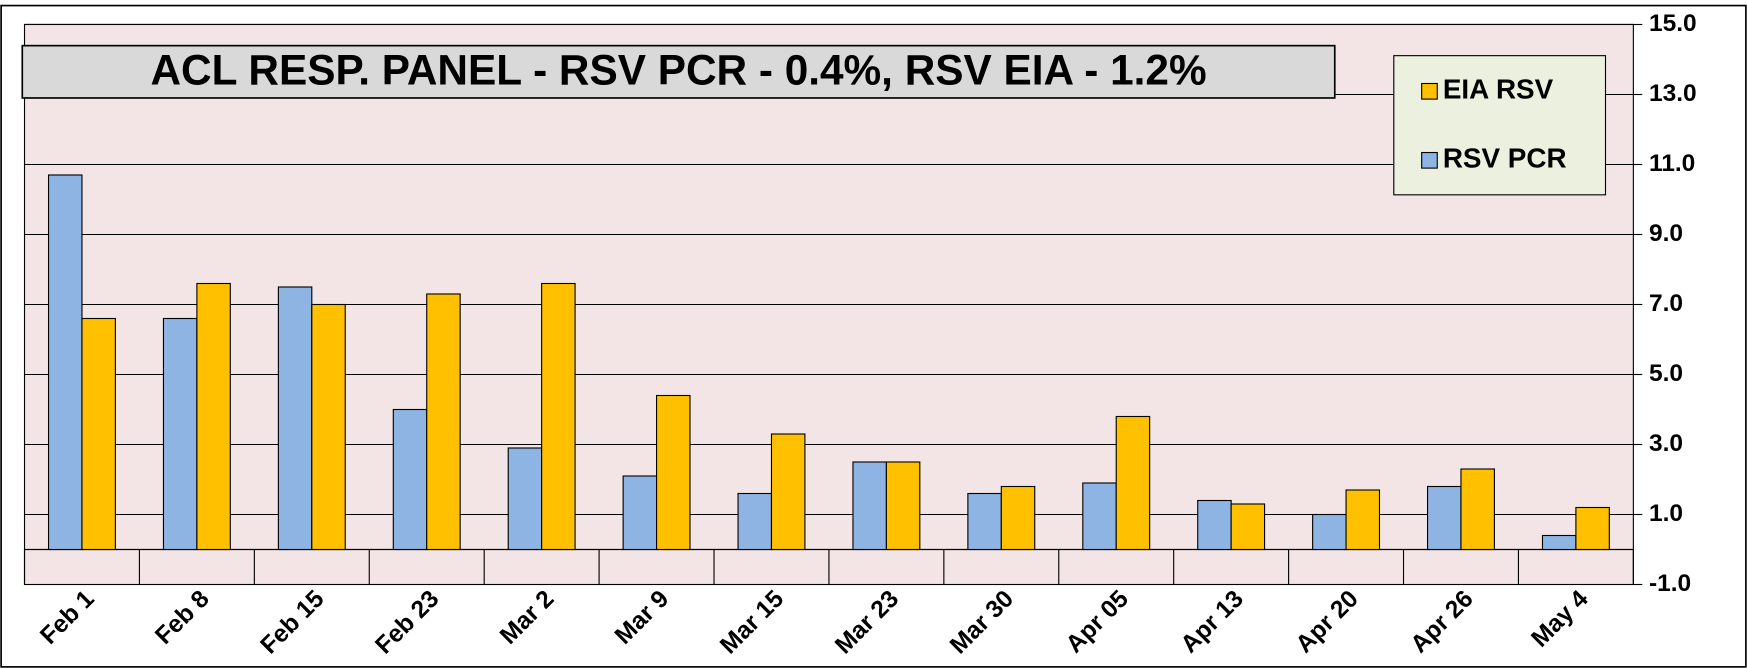 The width and height of the screenshot is (1747, 668). What do you see at coordinates (1498, 89) in the screenshot?
I see `legend-label: EIA RSV` at bounding box center [1498, 89].